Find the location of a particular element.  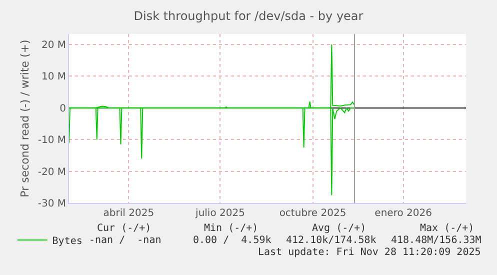

text: Max (-/+) is located at coordinates (447, 228).